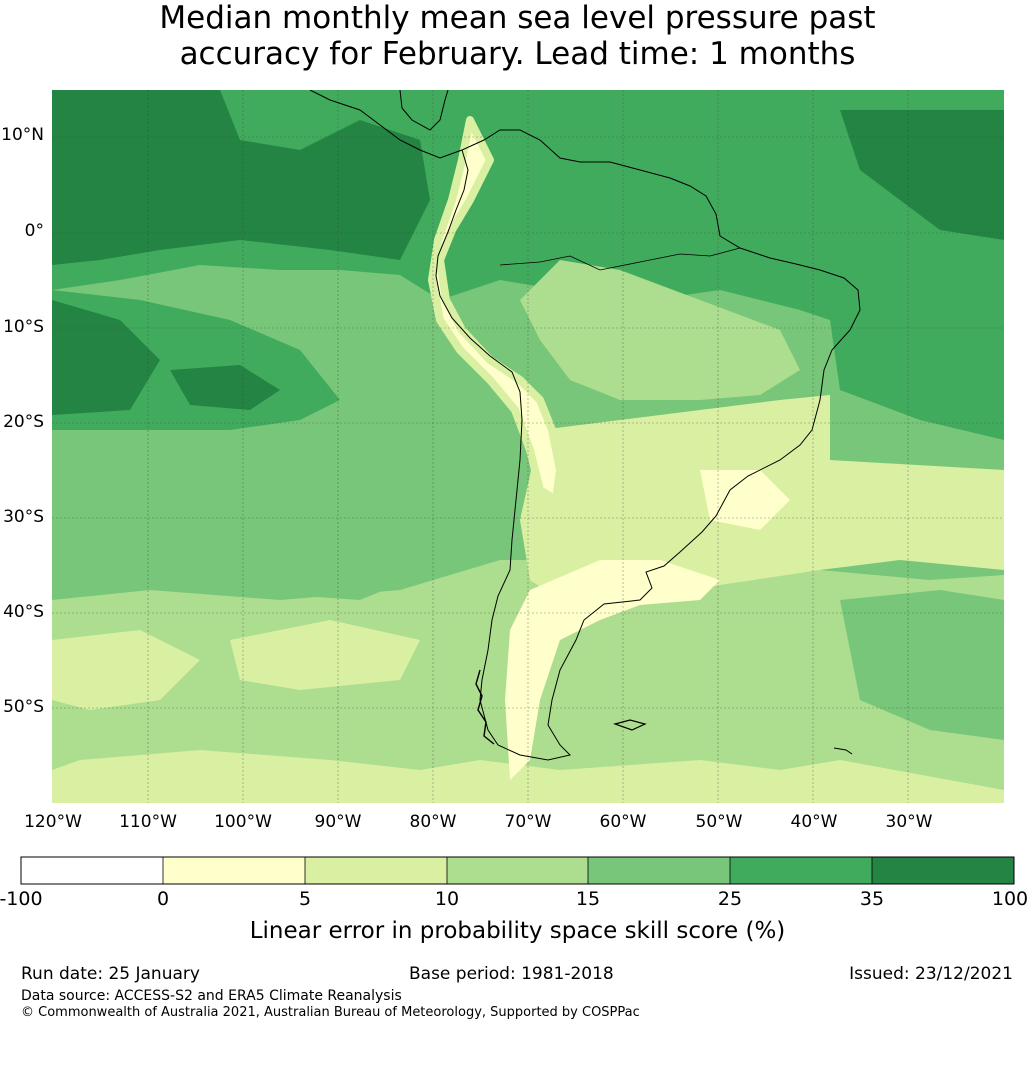 This screenshot has width=1035, height=1065. What do you see at coordinates (350, 577) in the screenshot?
I see `ocean-region-w-higher` at bounding box center [350, 577].